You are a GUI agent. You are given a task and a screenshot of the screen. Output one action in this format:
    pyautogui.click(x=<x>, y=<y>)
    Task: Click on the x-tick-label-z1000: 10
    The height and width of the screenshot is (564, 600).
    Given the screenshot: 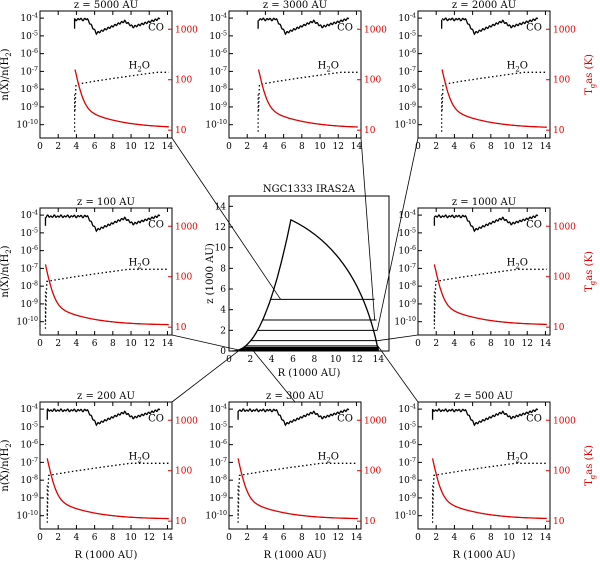 What is the action you would take?
    pyautogui.click(x=509, y=344)
    